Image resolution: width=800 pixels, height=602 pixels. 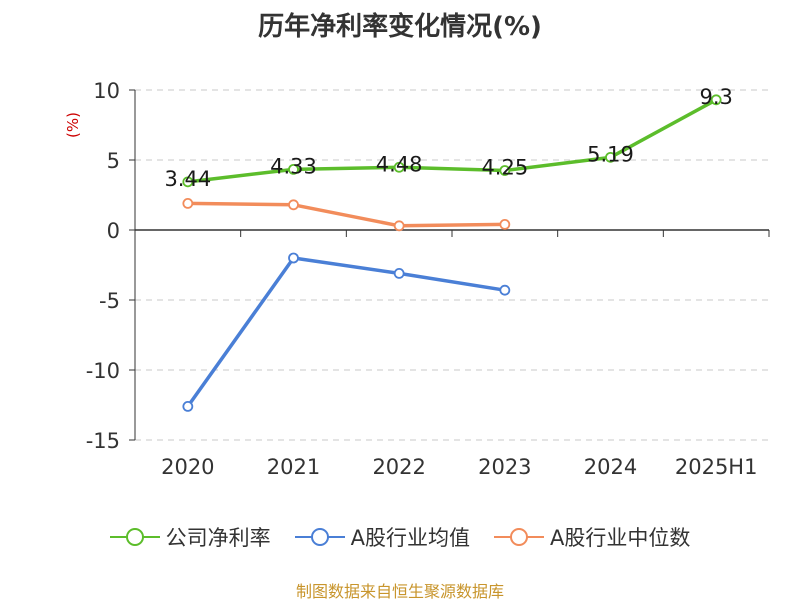 What do you see at coordinates (113, 161) in the screenshot?
I see `y-tick-label: 5` at bounding box center [113, 161].